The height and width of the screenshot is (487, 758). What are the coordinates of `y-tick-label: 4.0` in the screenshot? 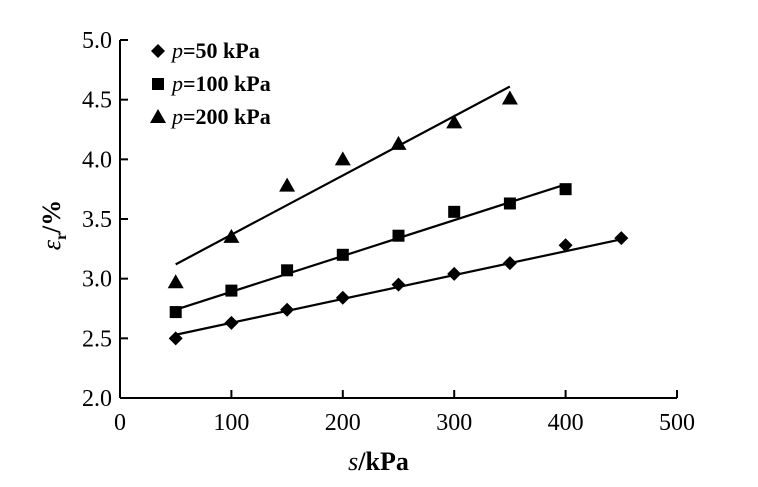 It's located at (97, 160).